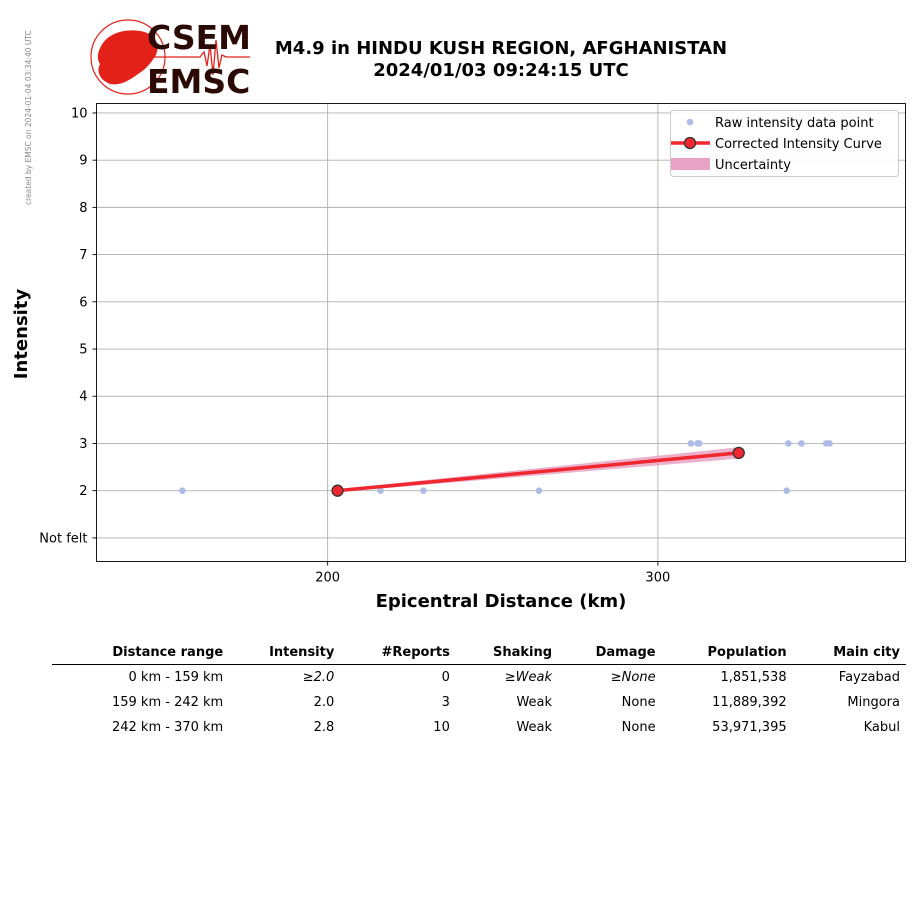  I want to click on raw-points-layer, so click(506, 467).